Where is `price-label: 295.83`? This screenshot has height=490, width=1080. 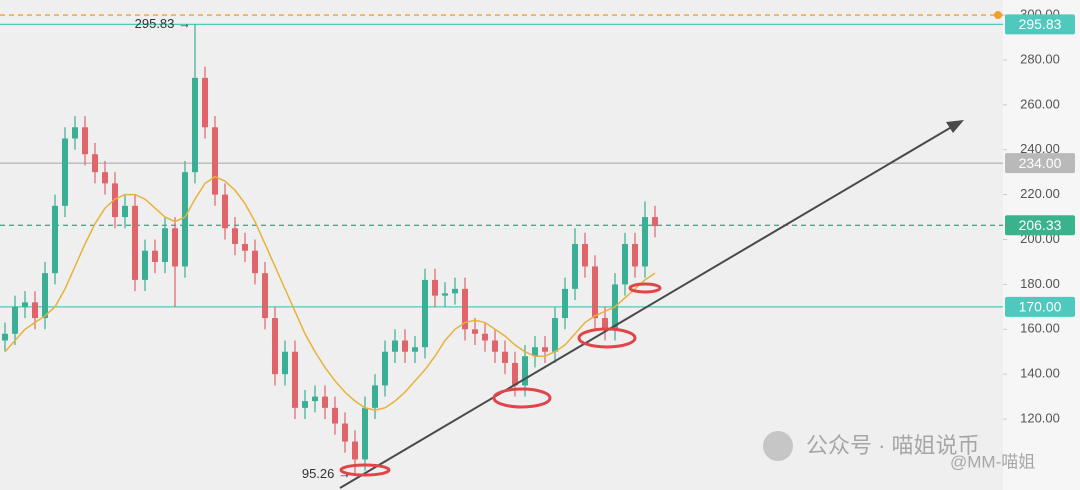
price-label: 295.83 is located at coordinates (1040, 24).